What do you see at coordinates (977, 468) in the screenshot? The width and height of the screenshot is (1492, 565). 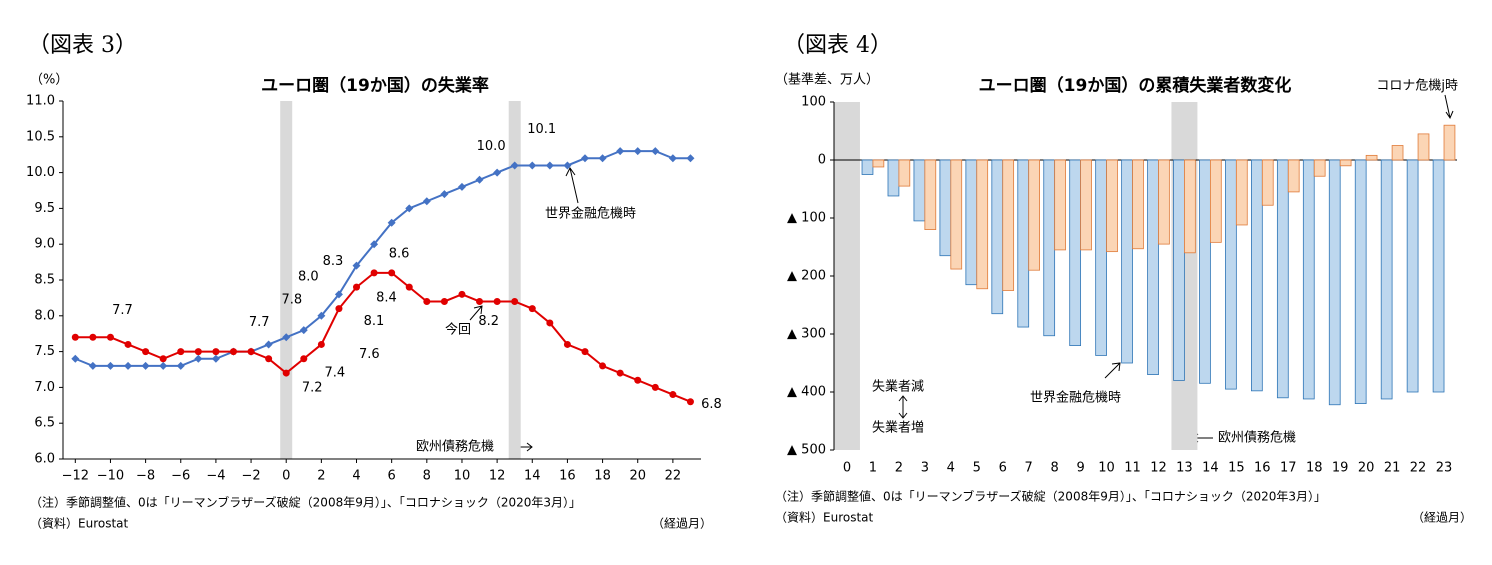 I see `x-tick-label: 5` at bounding box center [977, 468].